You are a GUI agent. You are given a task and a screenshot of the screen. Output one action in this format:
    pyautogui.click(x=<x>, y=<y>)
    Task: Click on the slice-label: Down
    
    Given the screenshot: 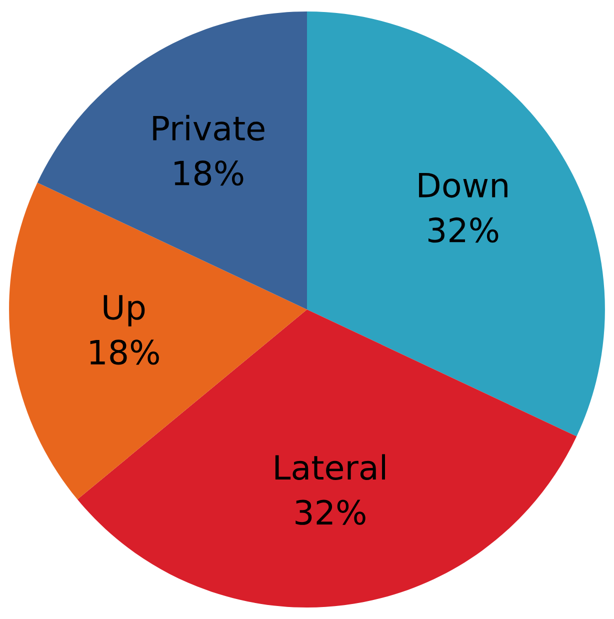 What is the action you would take?
    pyautogui.click(x=463, y=185)
    